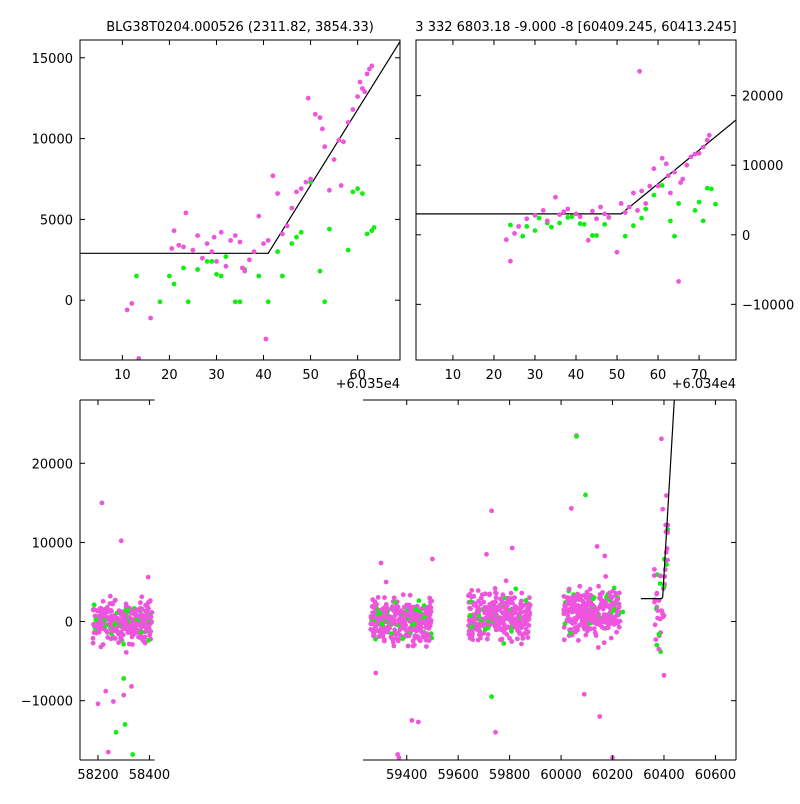 This screenshot has width=800, height=804. Describe the element at coordinates (310, 375) in the screenshot. I see `panel1-xtick-label: 50` at that location.